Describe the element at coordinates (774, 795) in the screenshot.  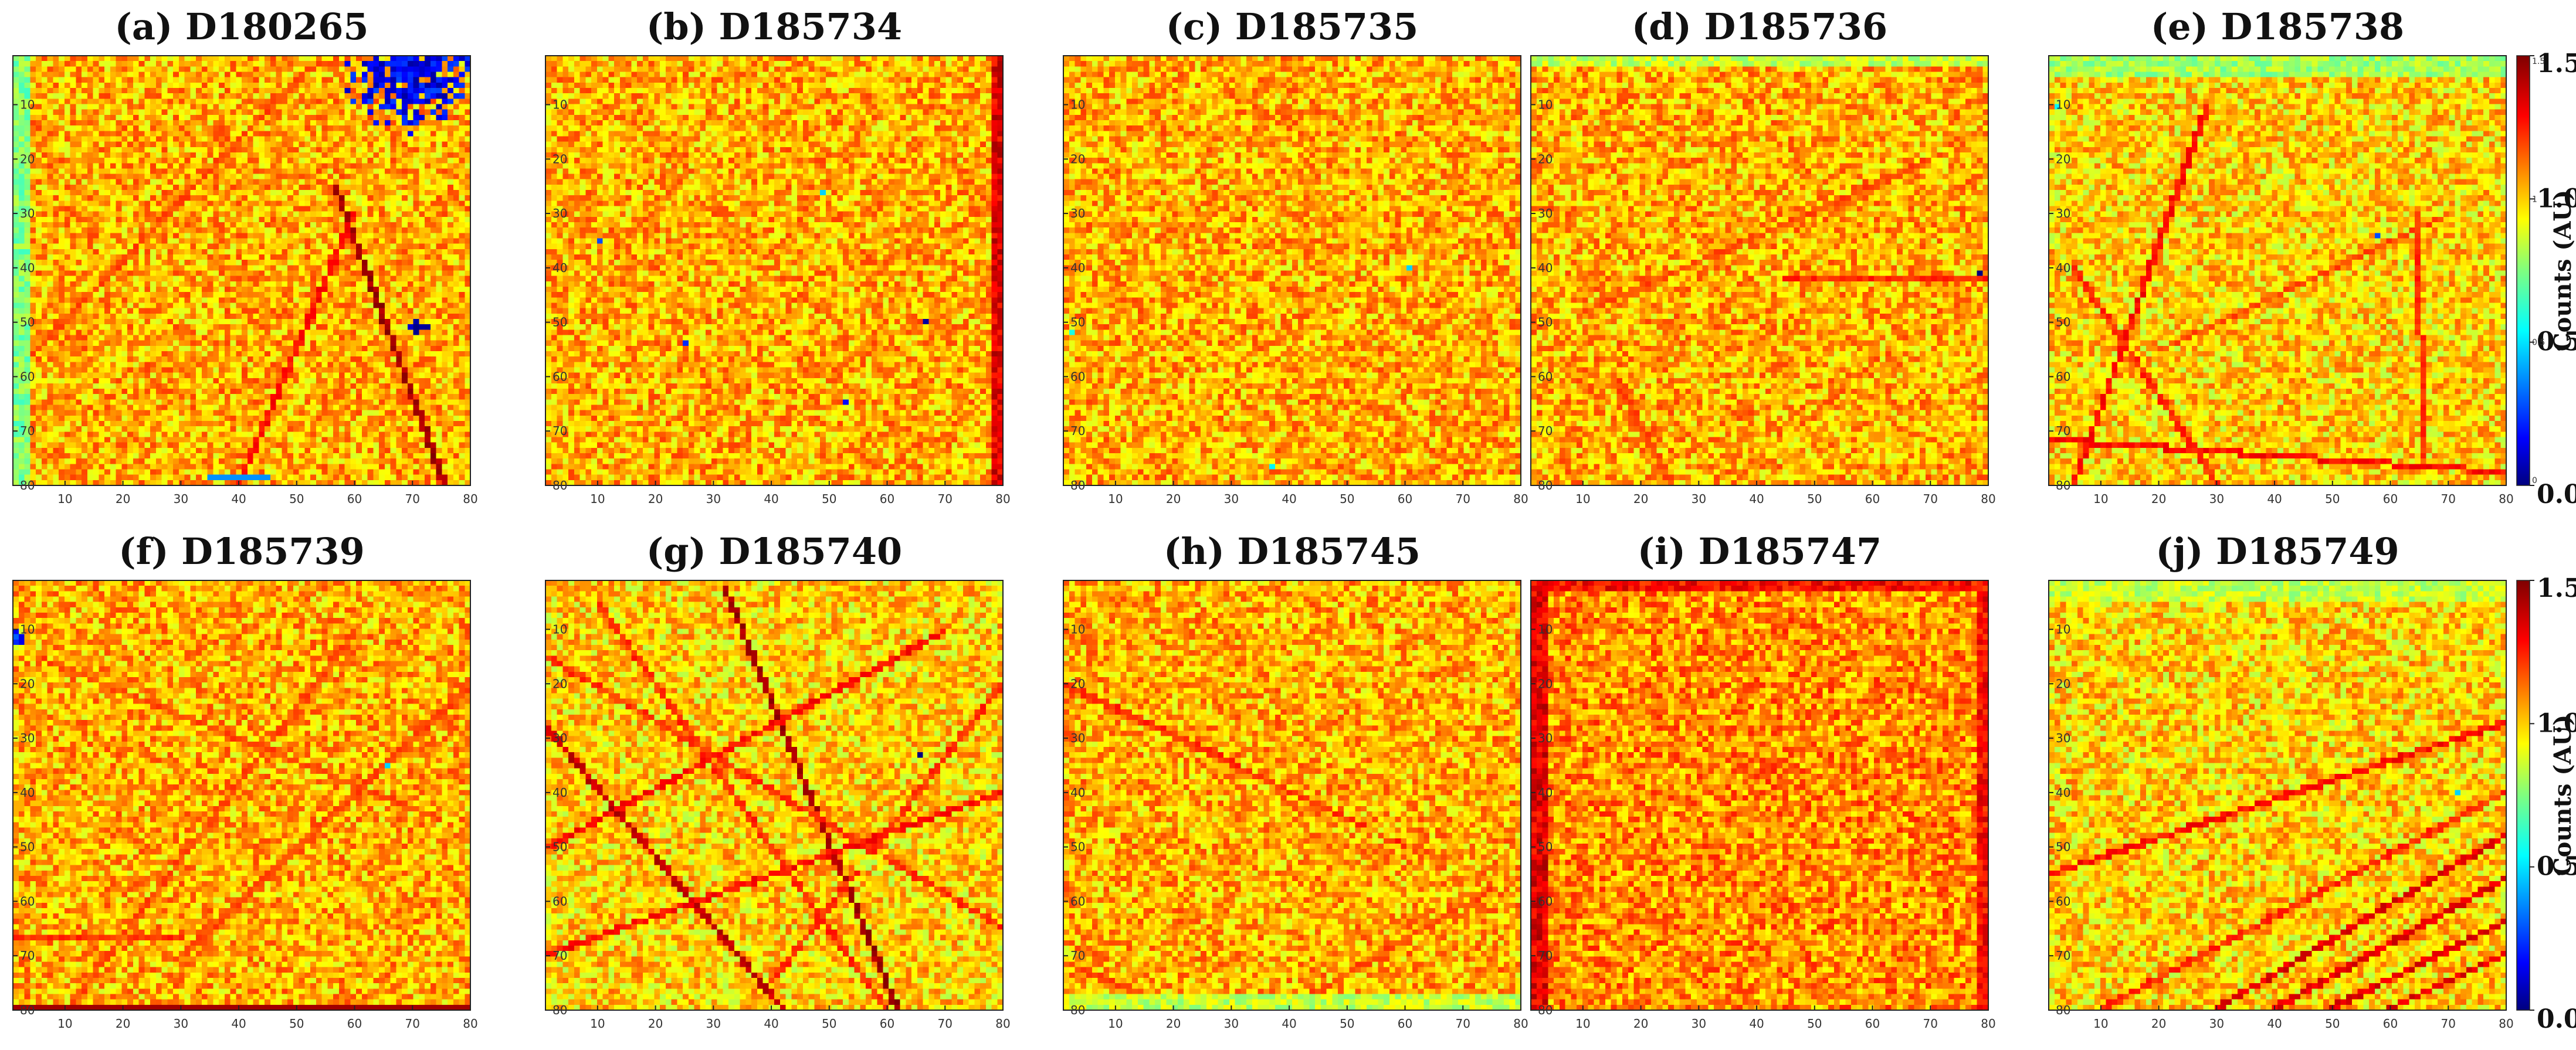
I see `heatmap-cells-g` at that location.